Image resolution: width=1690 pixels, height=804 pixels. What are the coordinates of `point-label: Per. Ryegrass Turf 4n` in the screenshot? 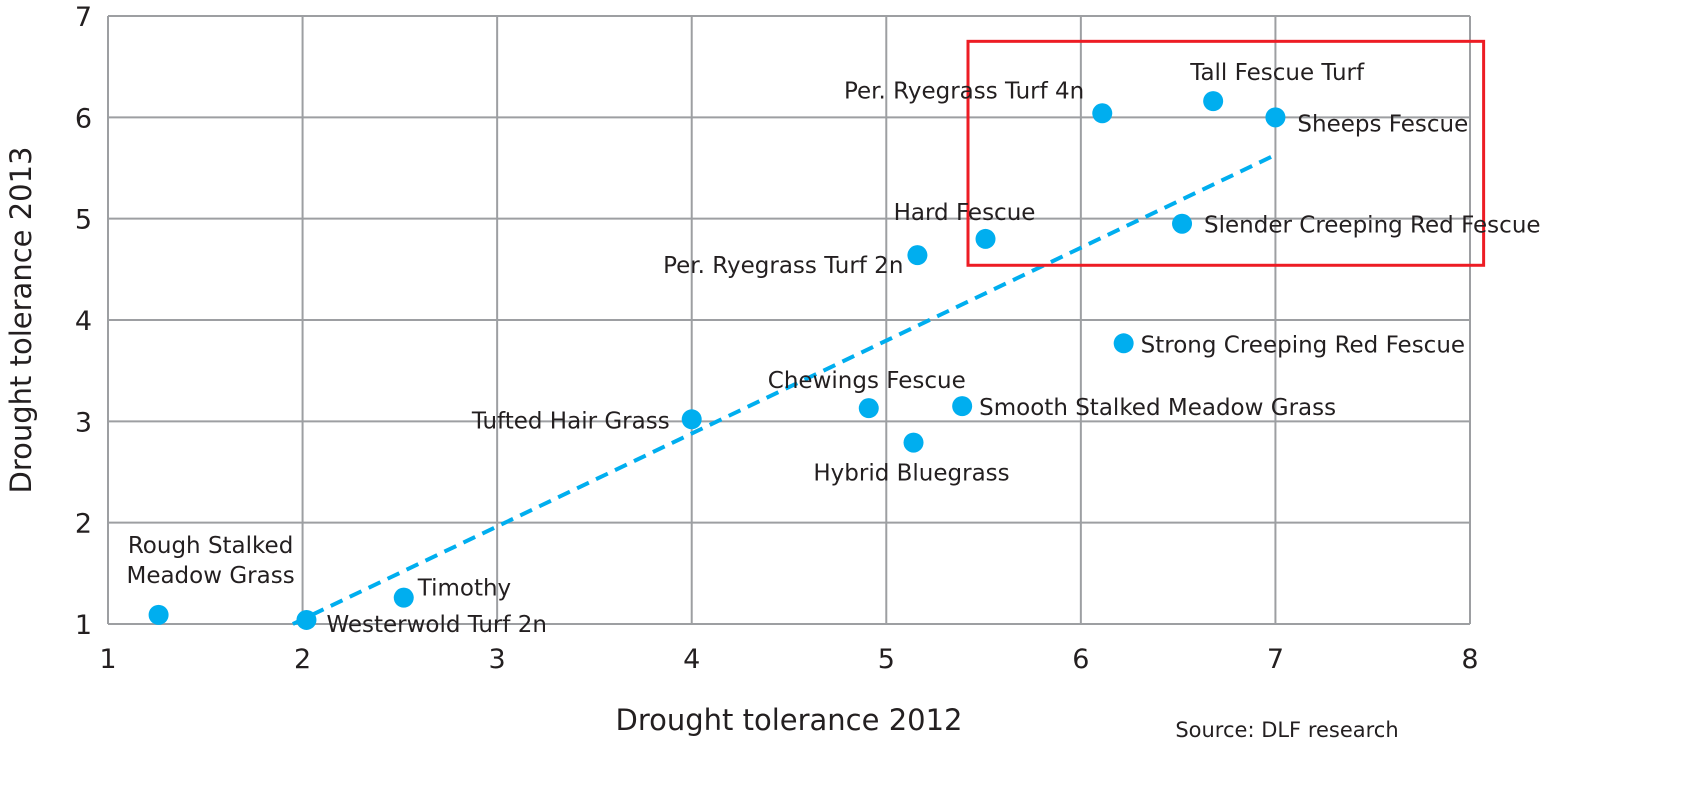 It's located at (964, 91).